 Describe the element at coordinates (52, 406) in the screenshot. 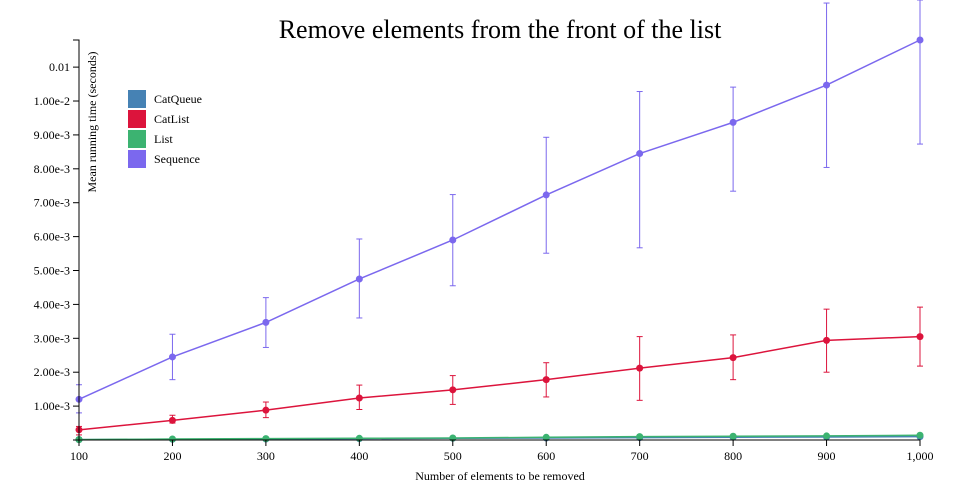

I see `y-tick-label: 1.00e-3` at that location.